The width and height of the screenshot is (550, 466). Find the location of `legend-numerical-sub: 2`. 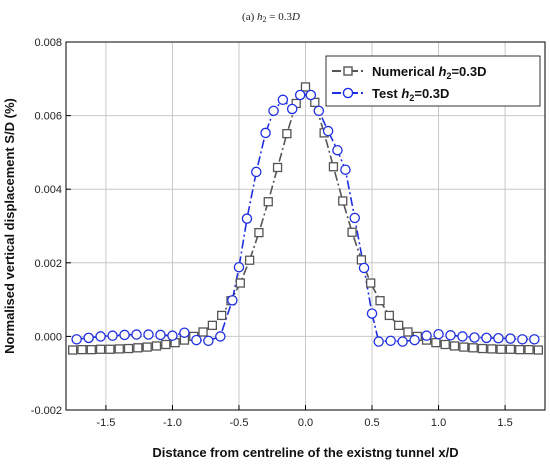

legend-numerical-sub: 2 is located at coordinates (448, 76).